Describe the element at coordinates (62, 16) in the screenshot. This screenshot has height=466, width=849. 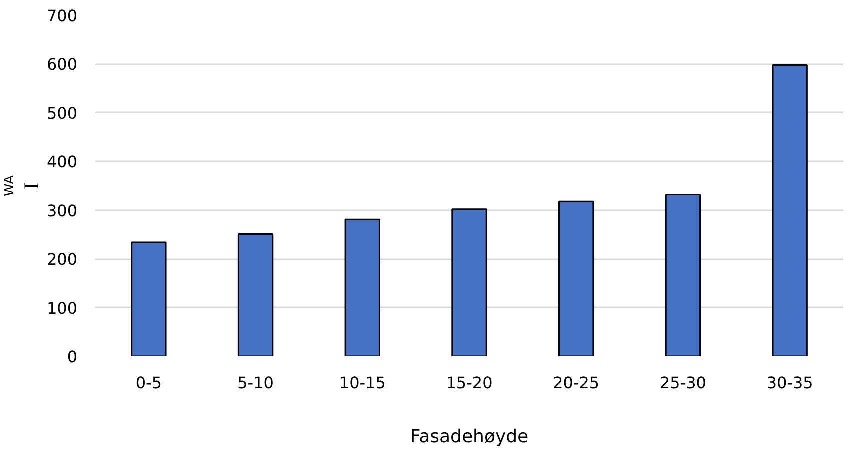
I see `y-tick-label: 700` at that location.